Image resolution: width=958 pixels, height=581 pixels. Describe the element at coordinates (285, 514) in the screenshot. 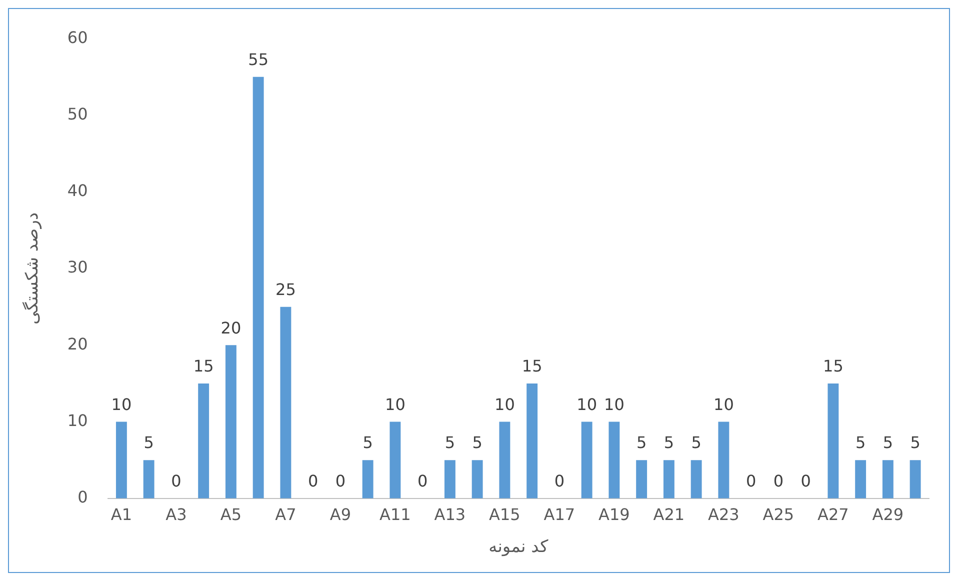

I see `x-tick-label: A7` at that location.